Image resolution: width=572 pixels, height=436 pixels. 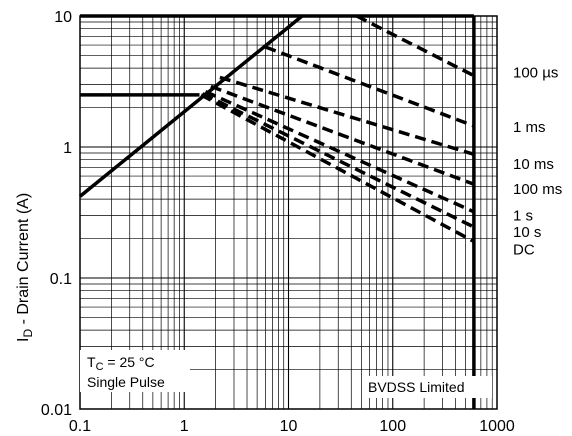 I want to click on x-tick-label-0: 0.1, so click(x=80, y=426).